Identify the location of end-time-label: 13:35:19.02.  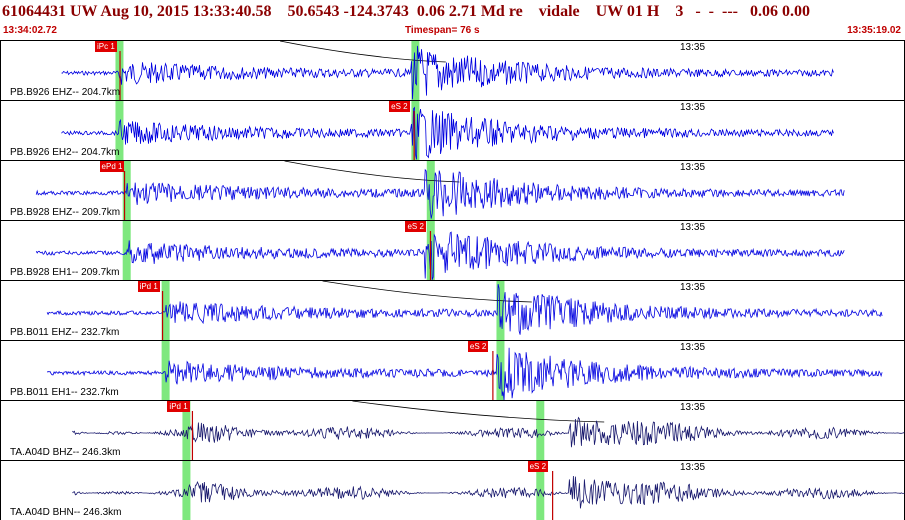
(874, 30).